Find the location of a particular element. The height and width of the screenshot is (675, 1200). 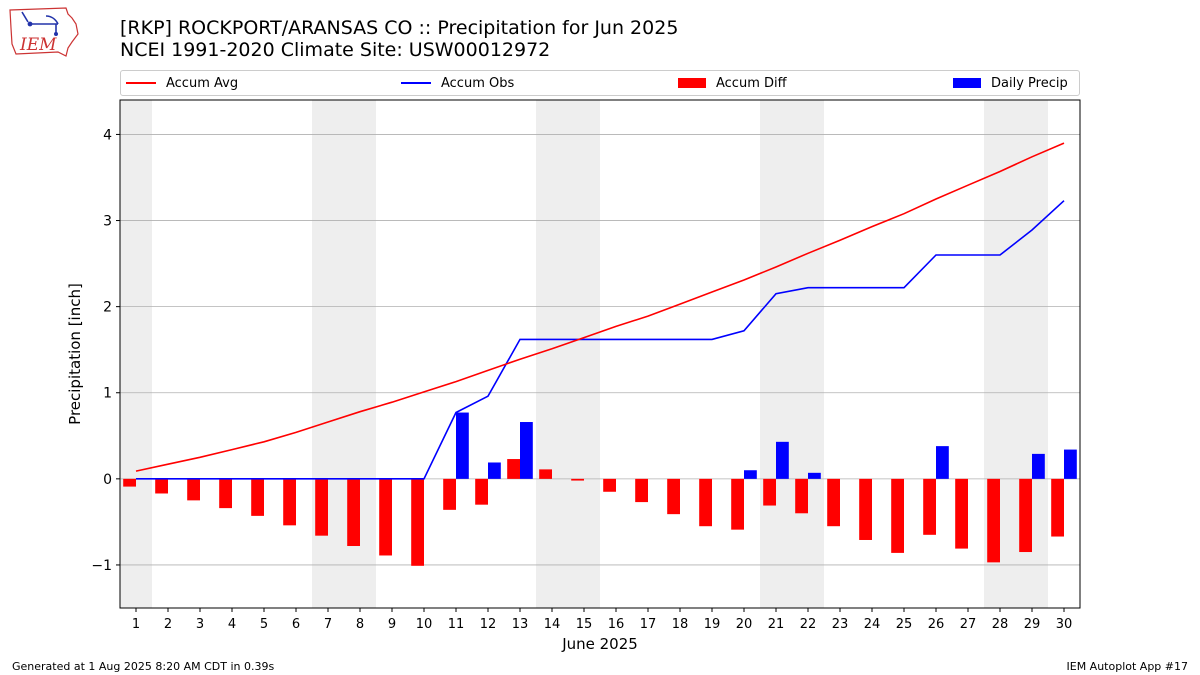

x-tick-label: 10 is located at coordinates (424, 624).